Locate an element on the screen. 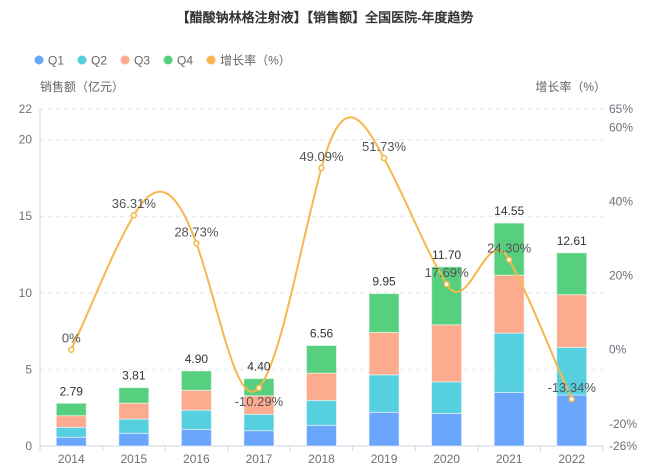 This screenshot has width=651, height=475. bar-Q3-2014 is located at coordinates (71, 421).